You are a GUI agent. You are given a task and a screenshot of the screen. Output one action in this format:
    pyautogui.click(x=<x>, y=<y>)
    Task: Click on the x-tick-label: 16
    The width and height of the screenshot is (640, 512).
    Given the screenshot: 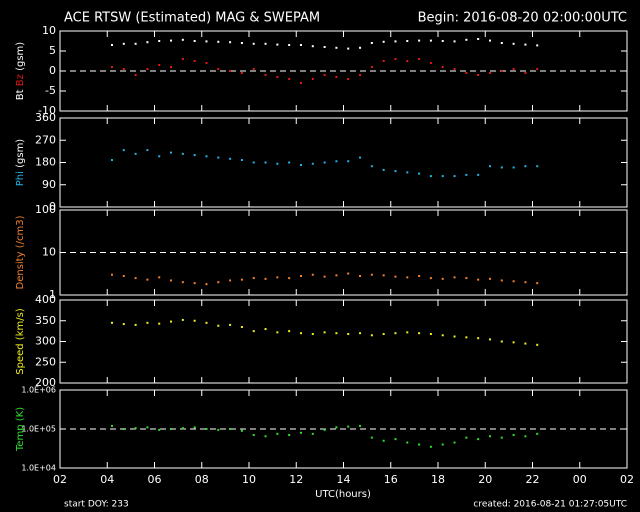 What is the action you would take?
    pyautogui.click(x=391, y=479)
    